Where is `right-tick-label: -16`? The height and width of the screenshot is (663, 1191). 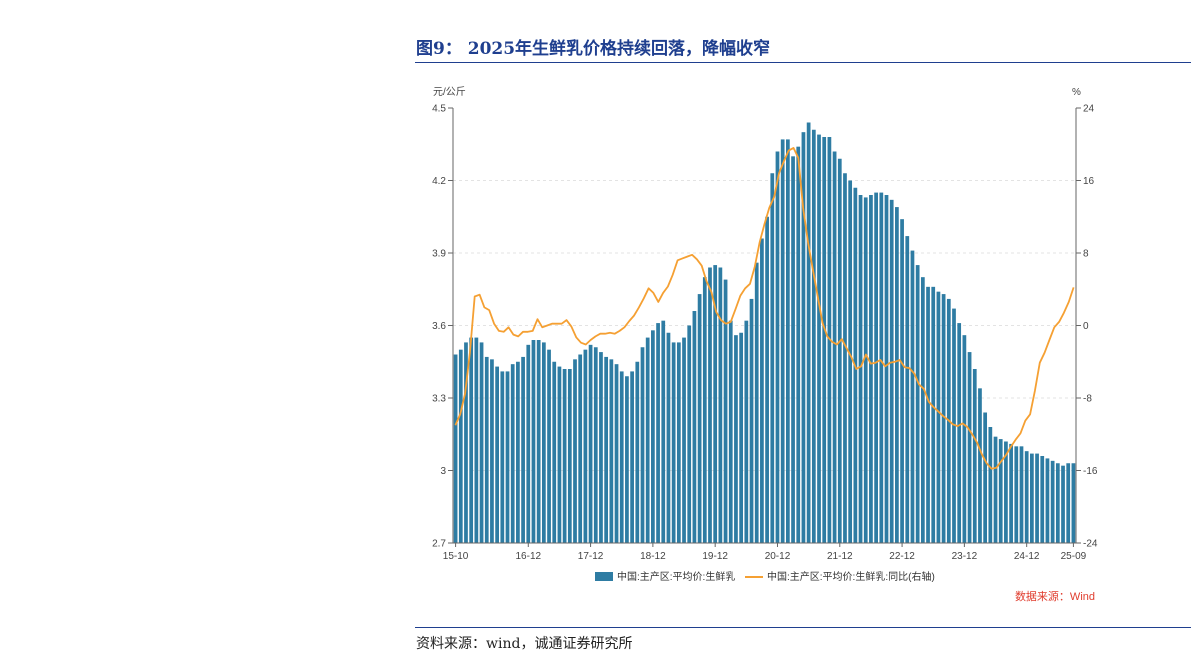
right-tick-label: -16 is located at coordinates (1090, 471).